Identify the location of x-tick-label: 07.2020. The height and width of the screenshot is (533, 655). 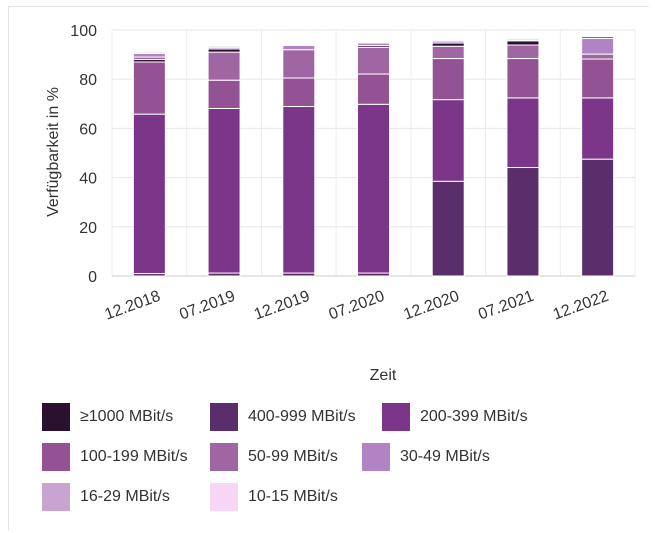
(357, 306).